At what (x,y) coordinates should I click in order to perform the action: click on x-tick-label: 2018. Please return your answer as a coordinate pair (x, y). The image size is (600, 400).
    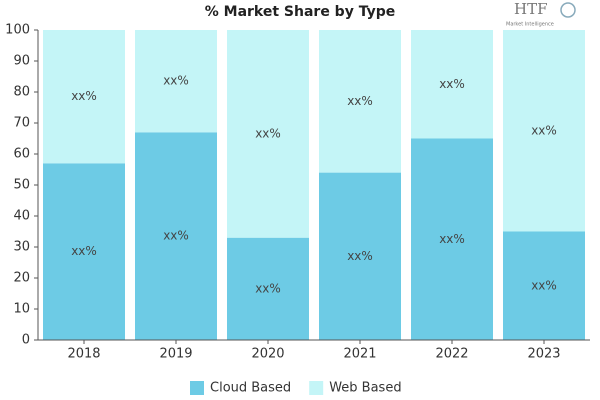
    Looking at the image, I should click on (83, 354).